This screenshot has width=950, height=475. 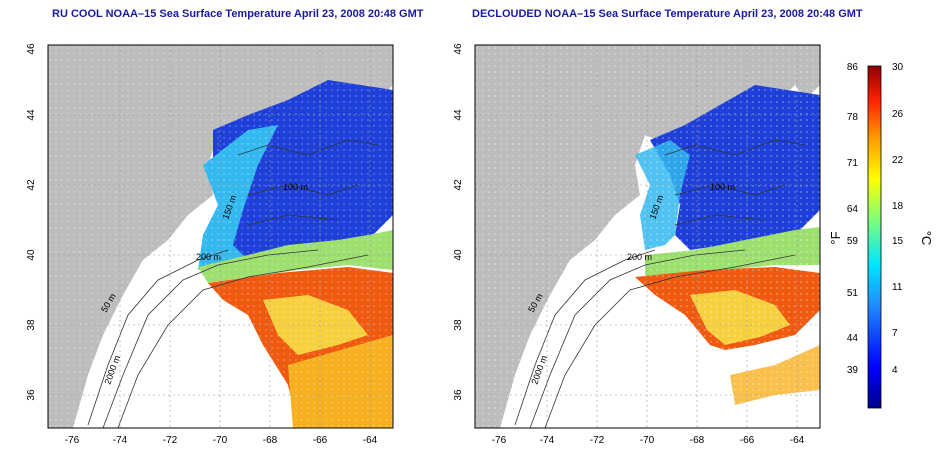 What do you see at coordinates (853, 370) in the screenshot?
I see `colorbar-f-tick: 39` at bounding box center [853, 370].